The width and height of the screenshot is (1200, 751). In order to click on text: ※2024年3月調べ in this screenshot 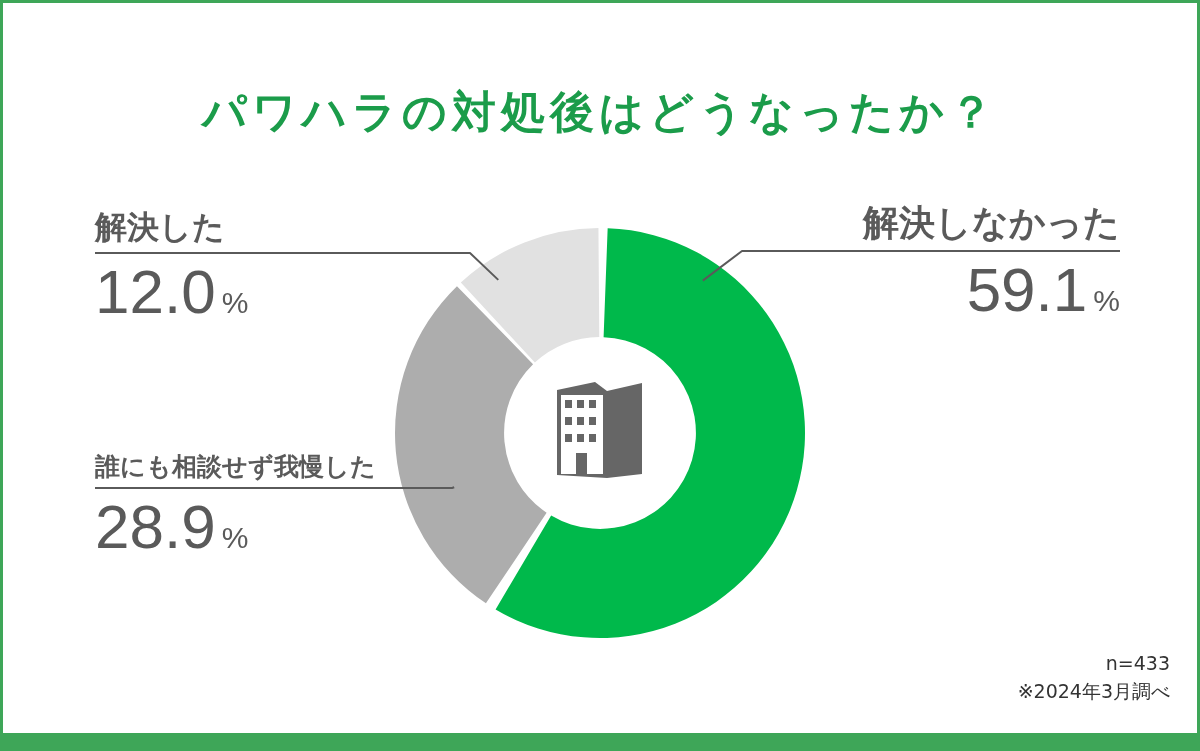, I will do `click(1093, 691)`.